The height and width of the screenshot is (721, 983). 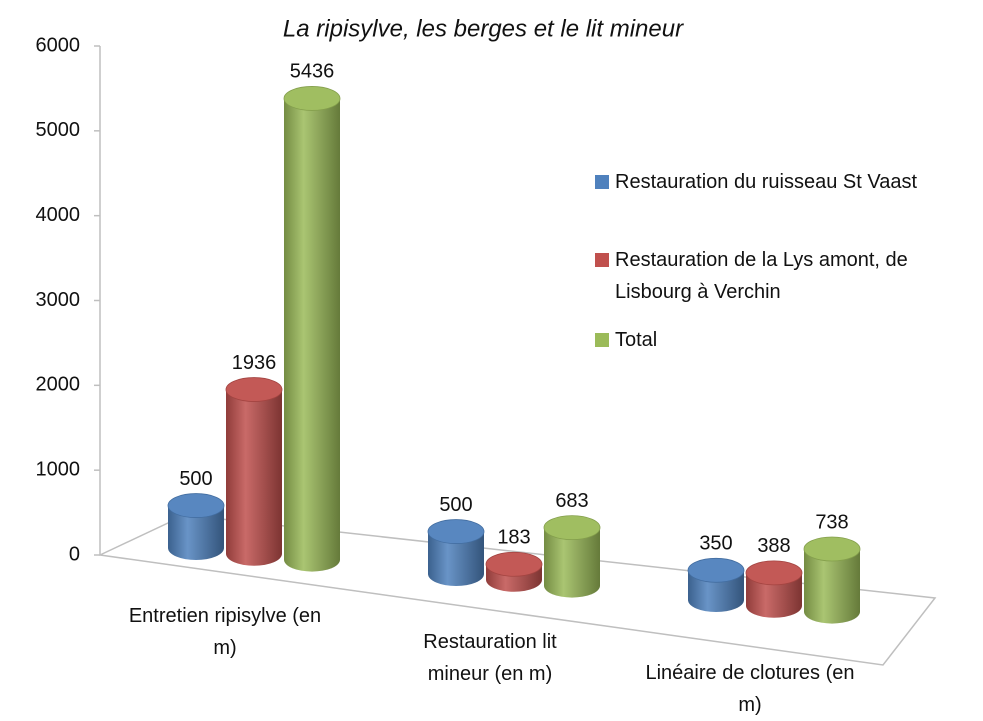 What do you see at coordinates (513, 538) in the screenshot?
I see `value-label: 183` at bounding box center [513, 538].